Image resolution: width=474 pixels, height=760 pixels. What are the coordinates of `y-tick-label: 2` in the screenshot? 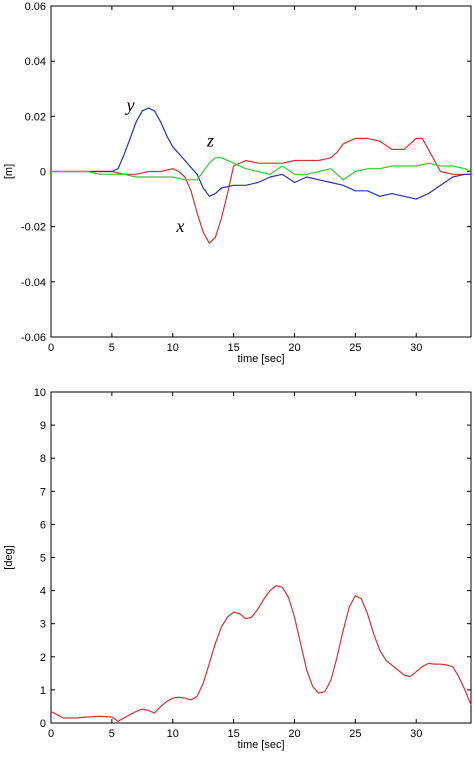 It's located at (43, 658).